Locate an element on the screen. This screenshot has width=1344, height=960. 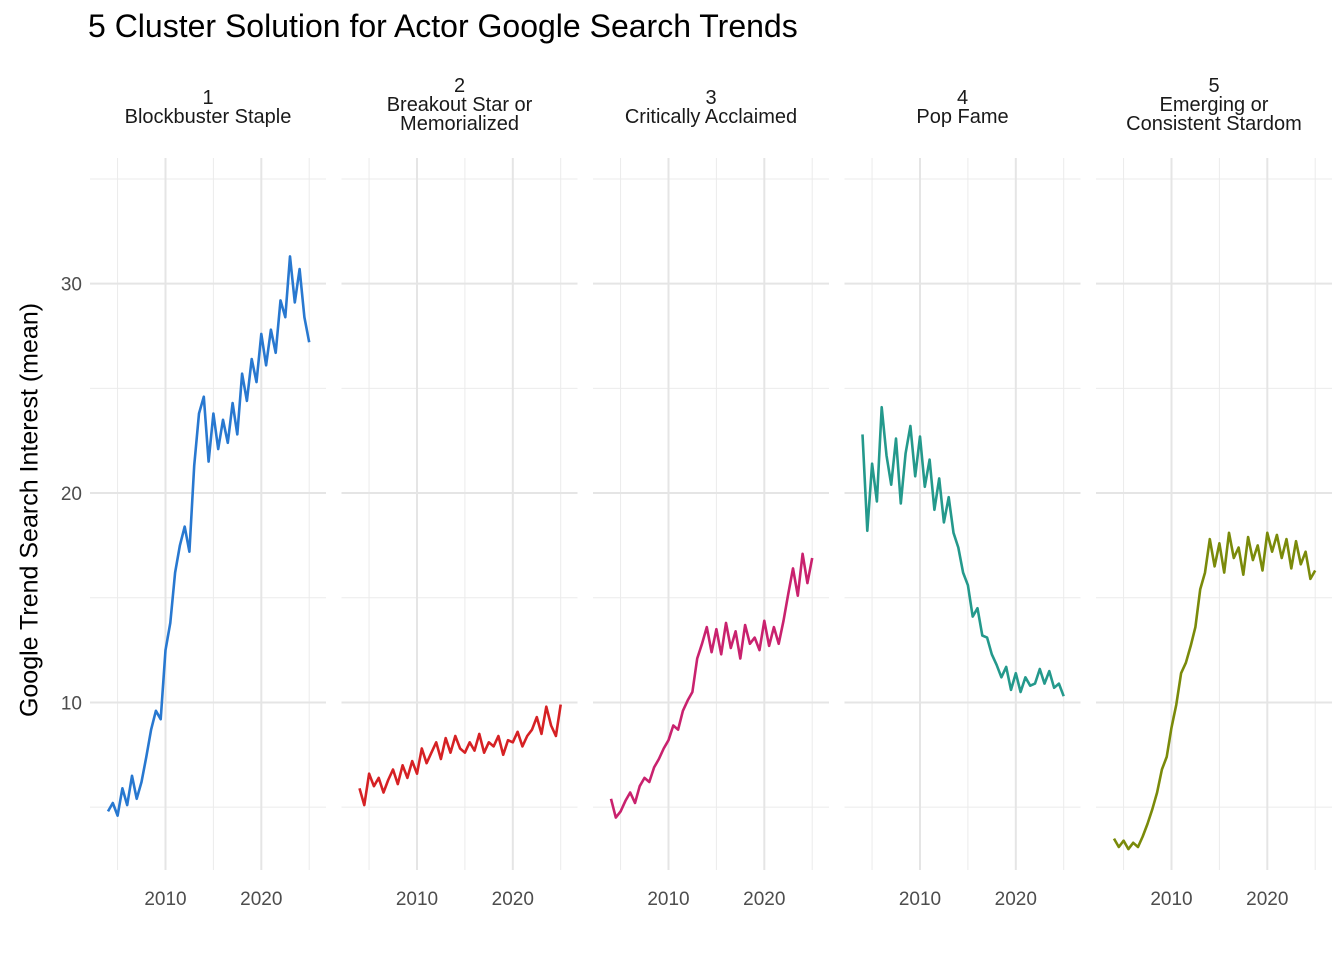
panel-strip-label: 1 is located at coordinates (207, 98).